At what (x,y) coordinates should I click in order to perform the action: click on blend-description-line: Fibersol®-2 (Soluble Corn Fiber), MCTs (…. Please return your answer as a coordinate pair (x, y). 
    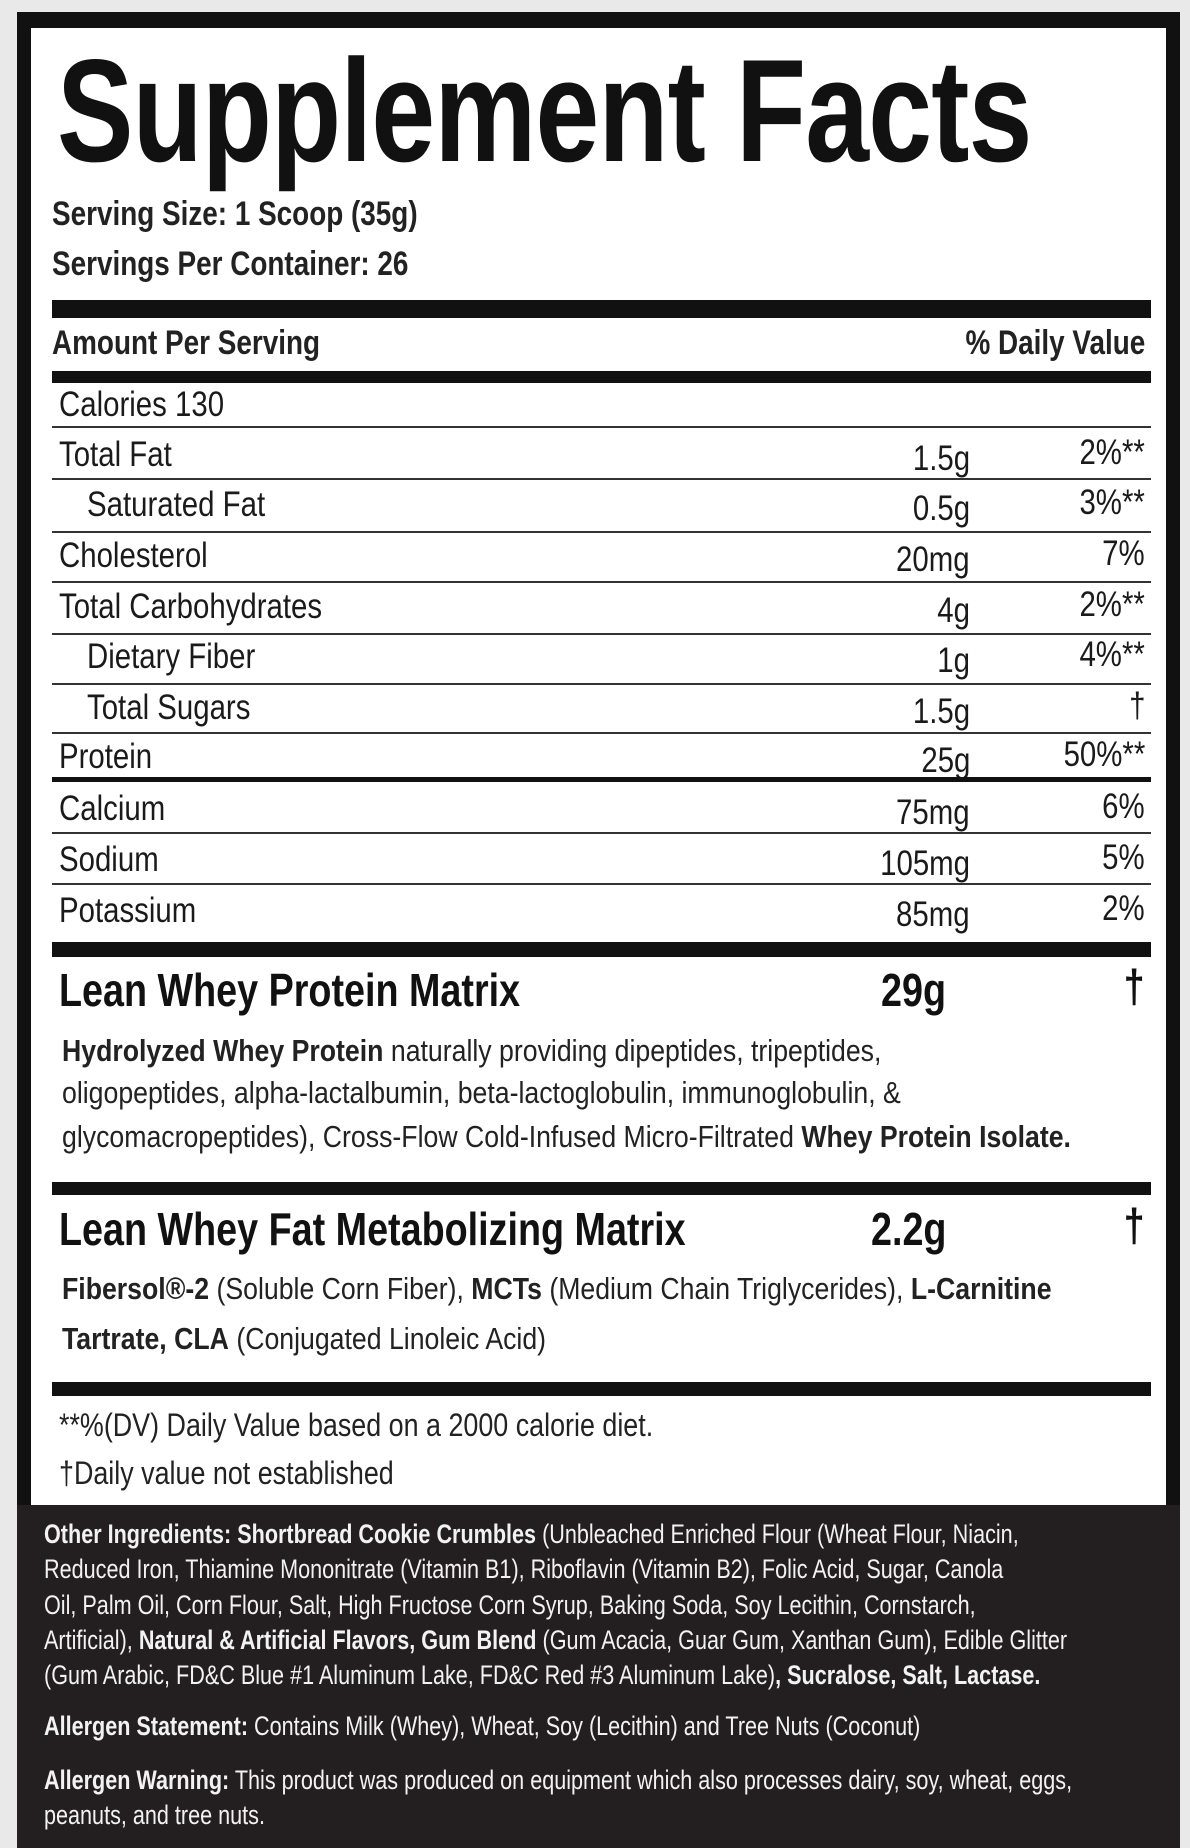
    Looking at the image, I should click on (557, 1288).